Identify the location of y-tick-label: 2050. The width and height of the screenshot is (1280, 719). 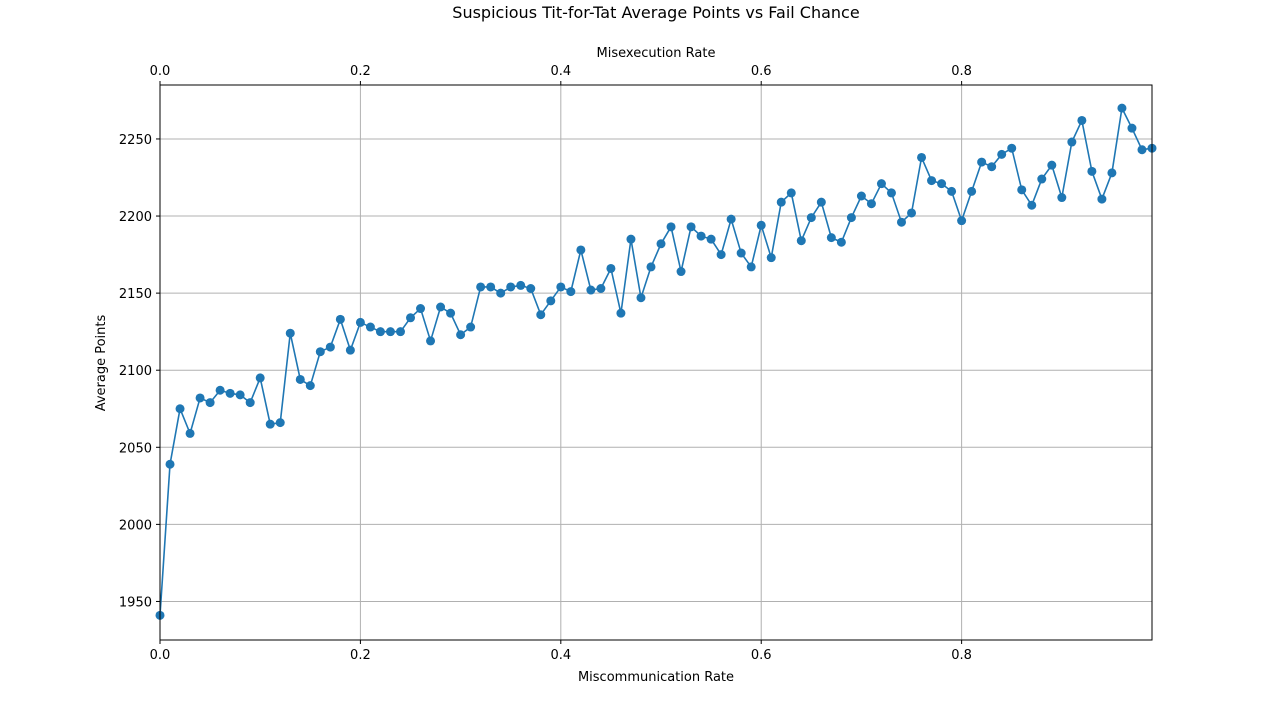
(135, 448).